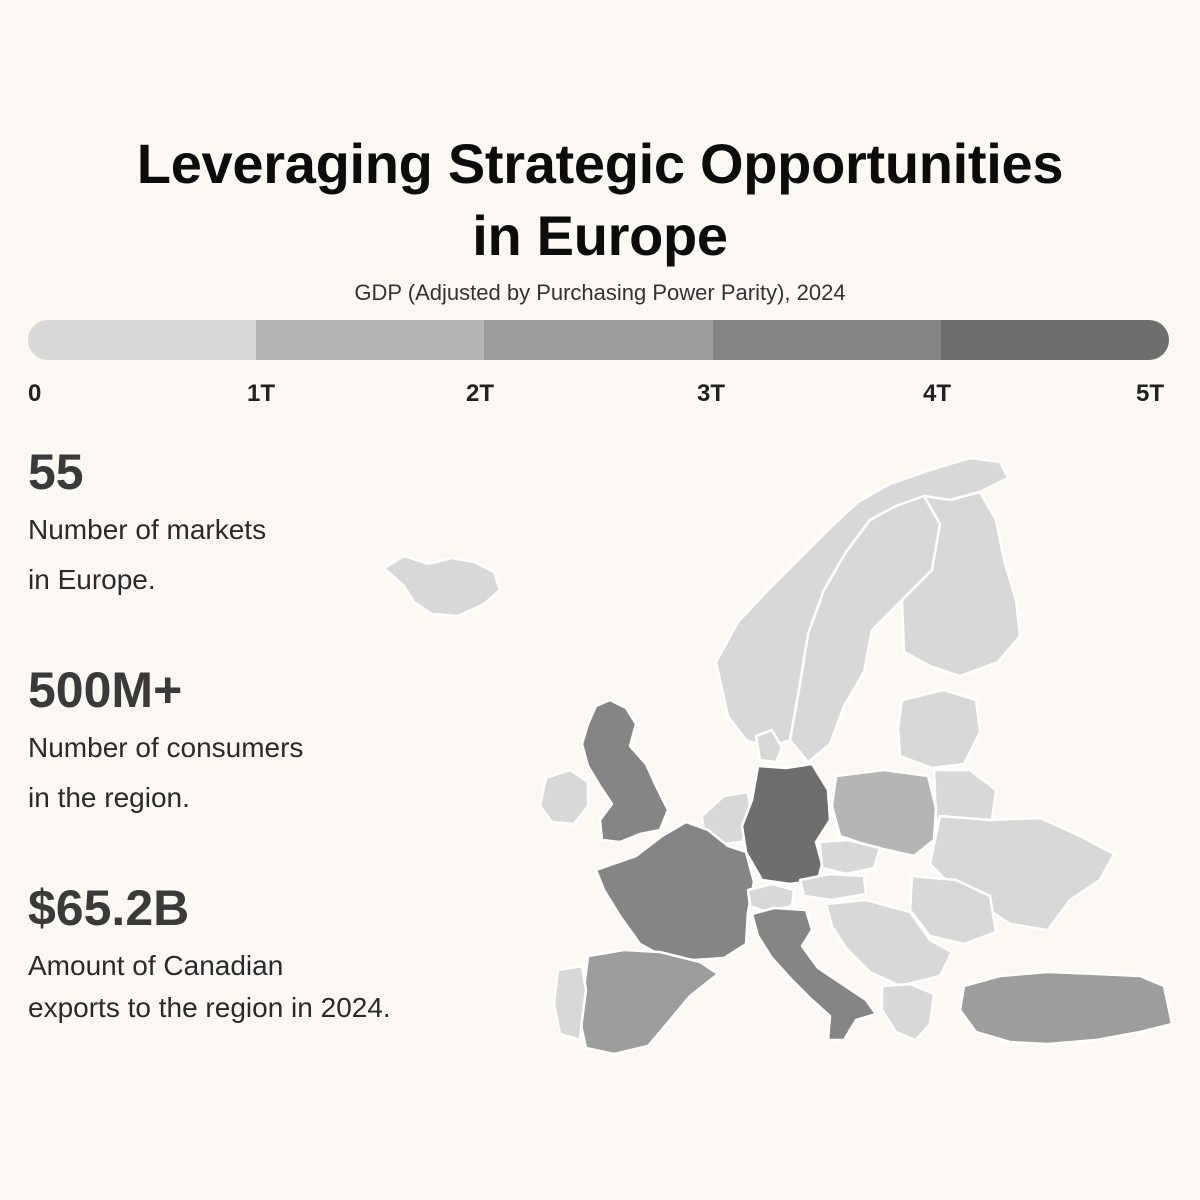 This screenshot has height=1200, width=1200. What do you see at coordinates (625, 771) in the screenshot?
I see `country-united-kingdom` at bounding box center [625, 771].